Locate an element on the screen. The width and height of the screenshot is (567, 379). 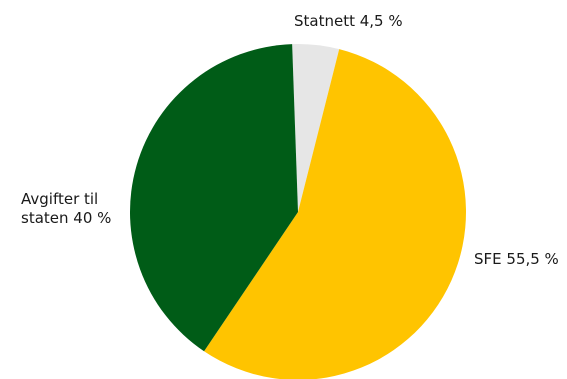
label-sfe: SFE 55,5 % is located at coordinates (516, 259).